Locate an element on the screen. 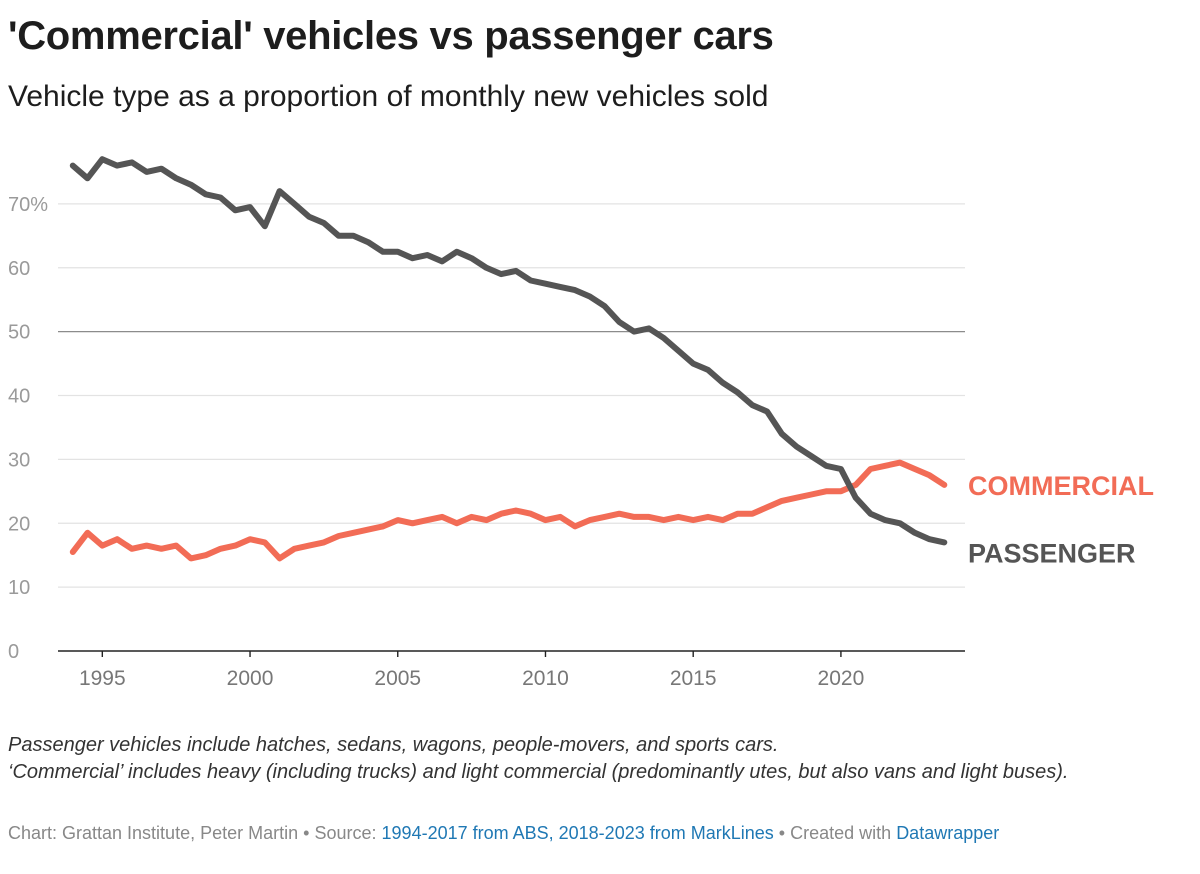  x-tick-label: 1995 is located at coordinates (102, 678).